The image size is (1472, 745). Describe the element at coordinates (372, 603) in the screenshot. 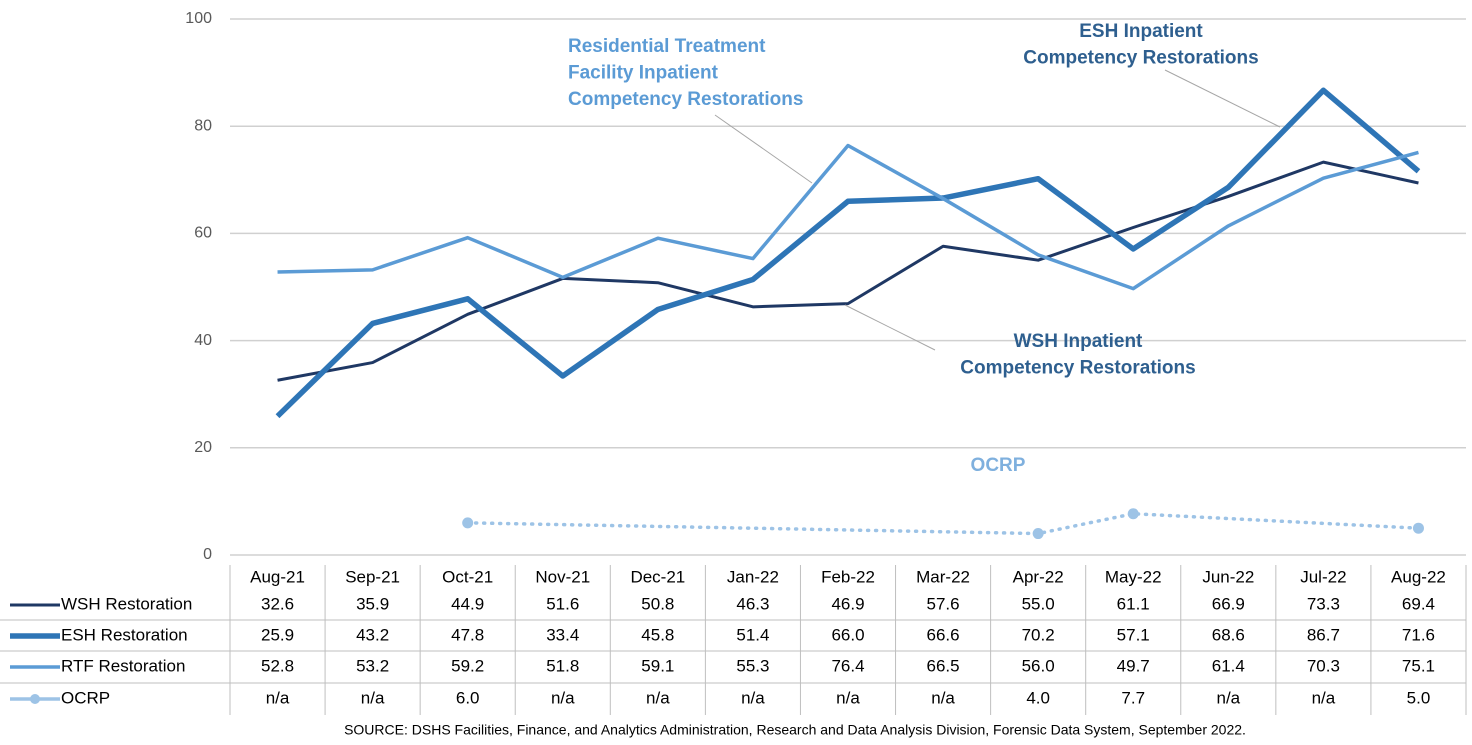

I see `table-value: 35.9` at that location.